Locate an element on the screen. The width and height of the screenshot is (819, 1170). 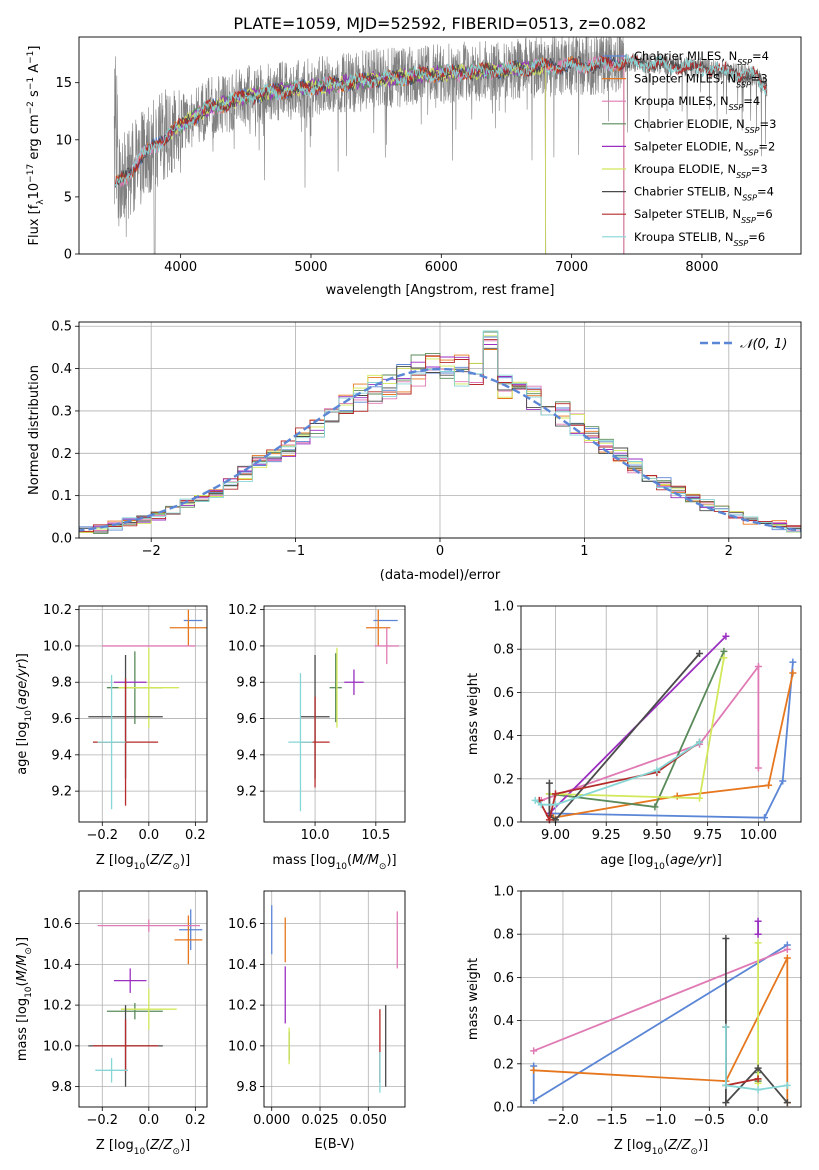
x-tick-label: 10.0 is located at coordinates (315, 835).